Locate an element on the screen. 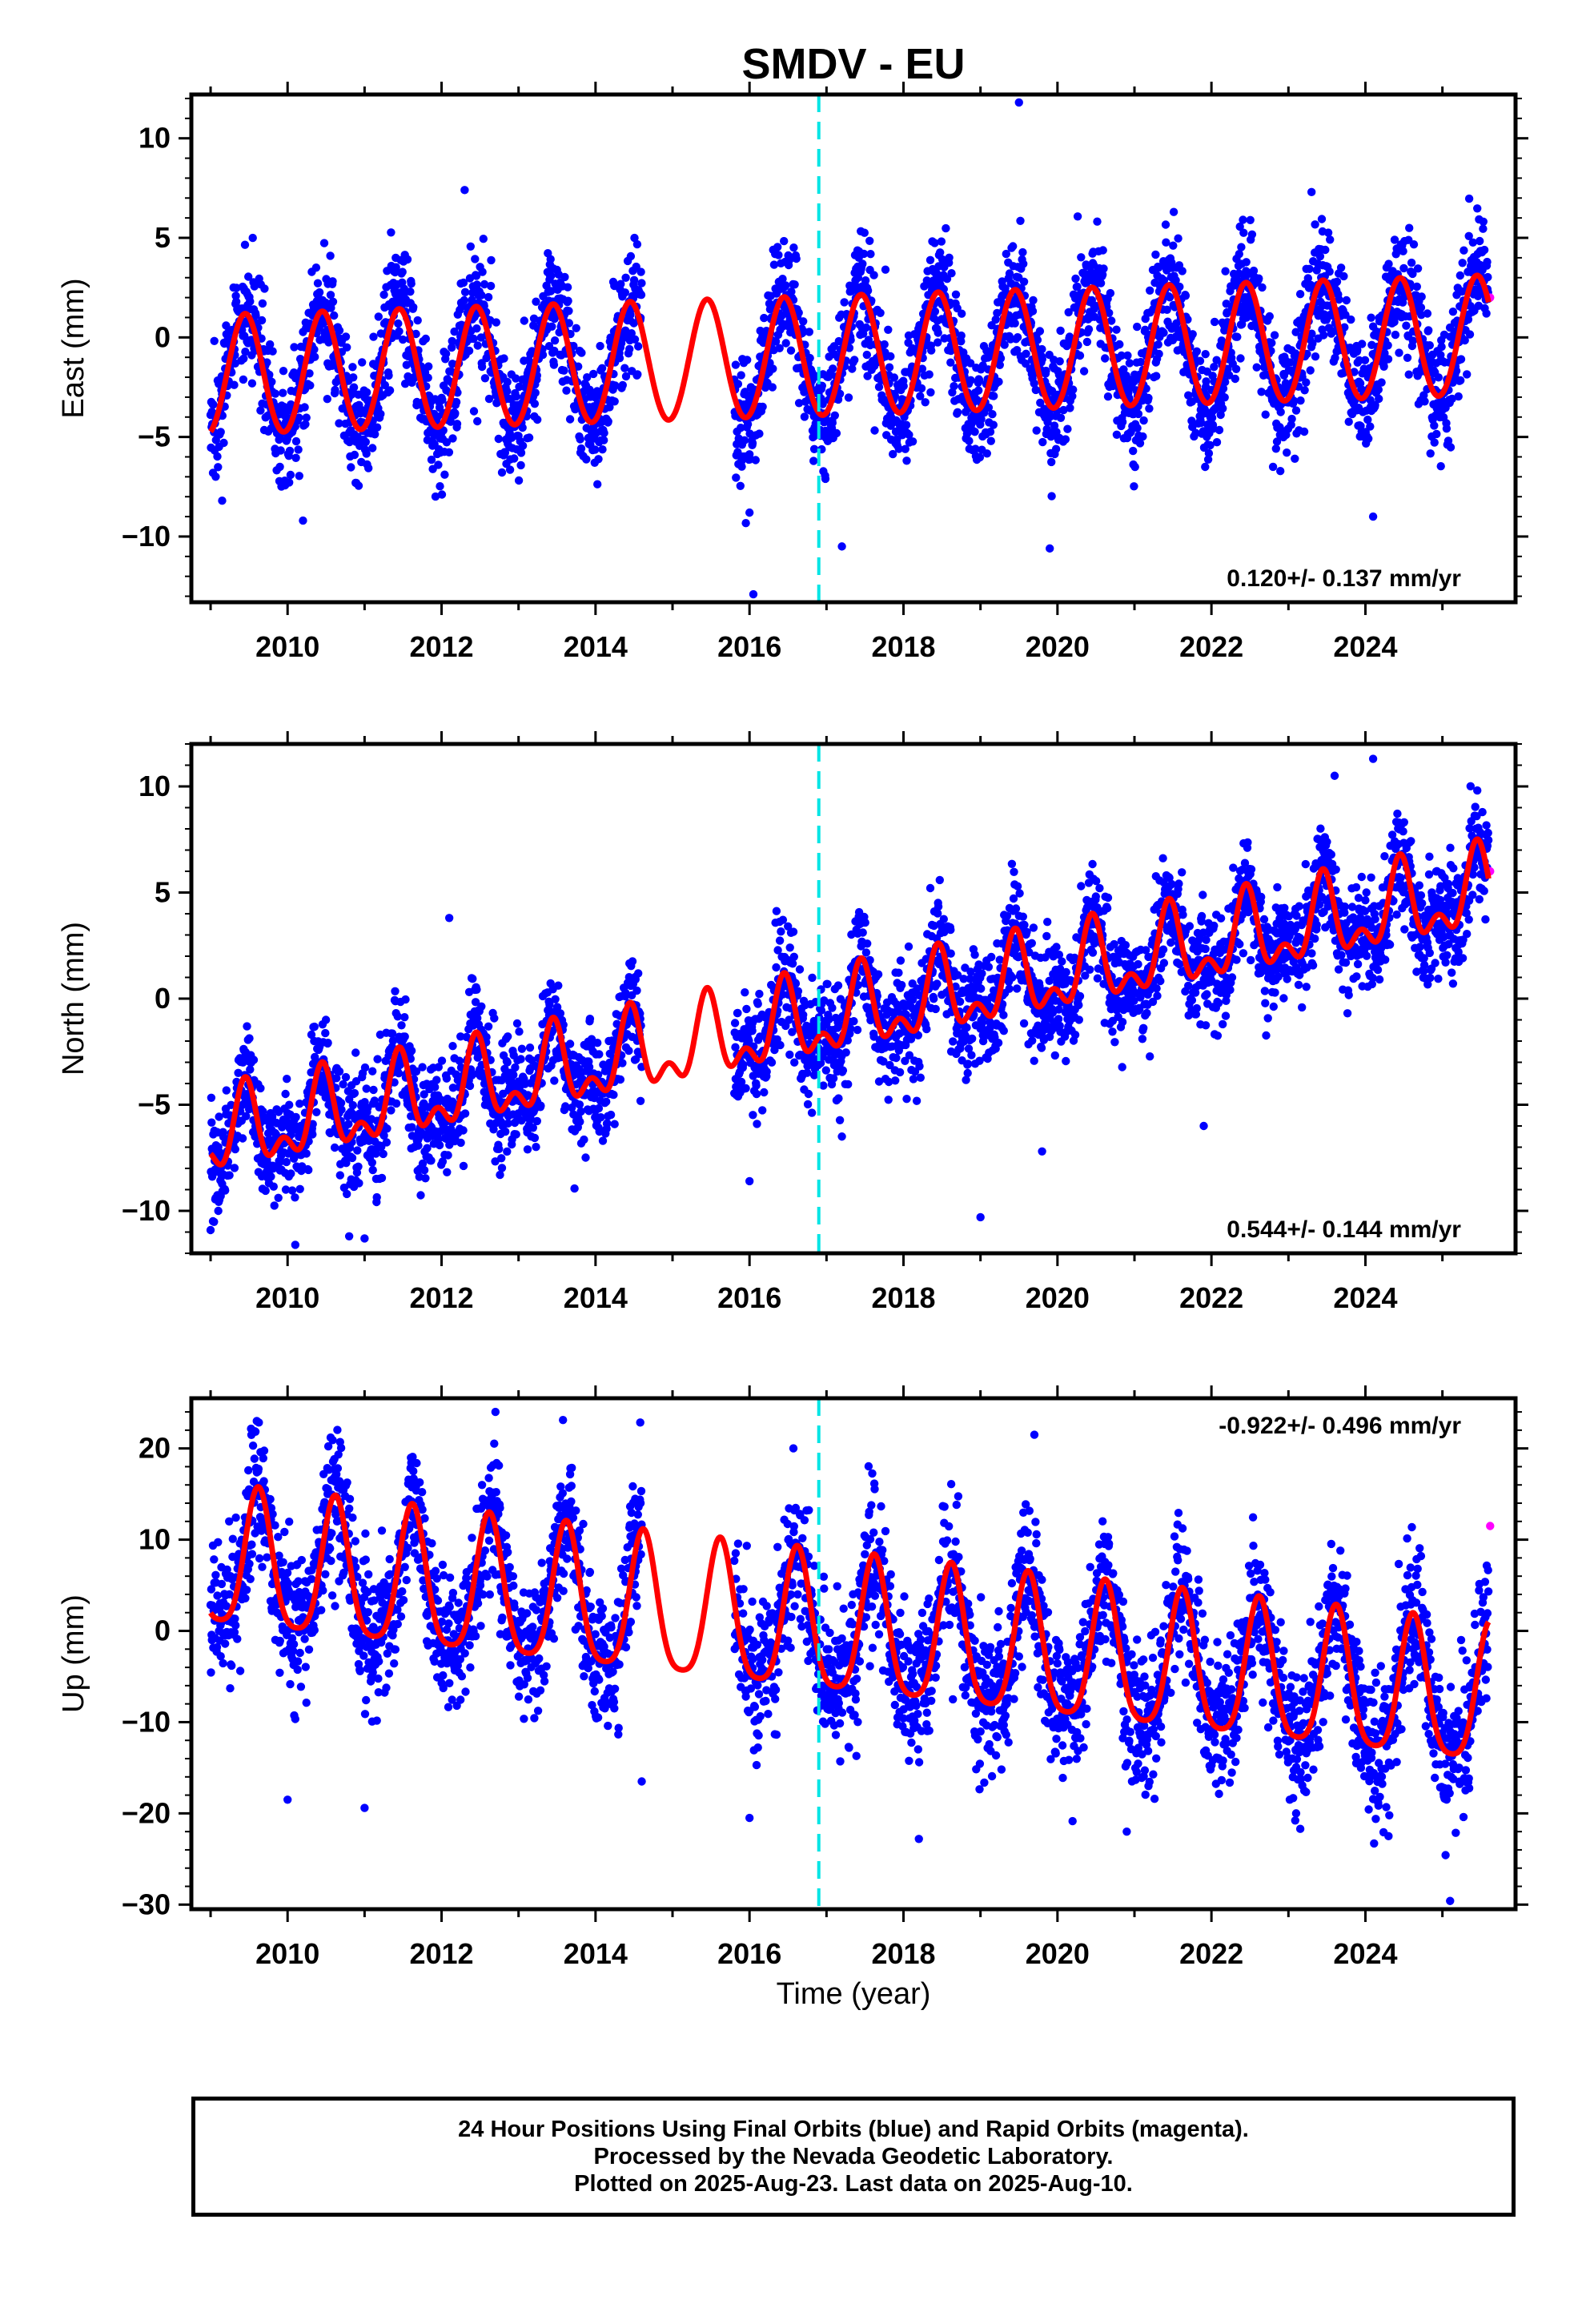 Image resolution: width=1582 pixels, height=2324 pixels. rate-annotation-east: 0.120+/- 0.137 mm/yr is located at coordinates (1344, 578).